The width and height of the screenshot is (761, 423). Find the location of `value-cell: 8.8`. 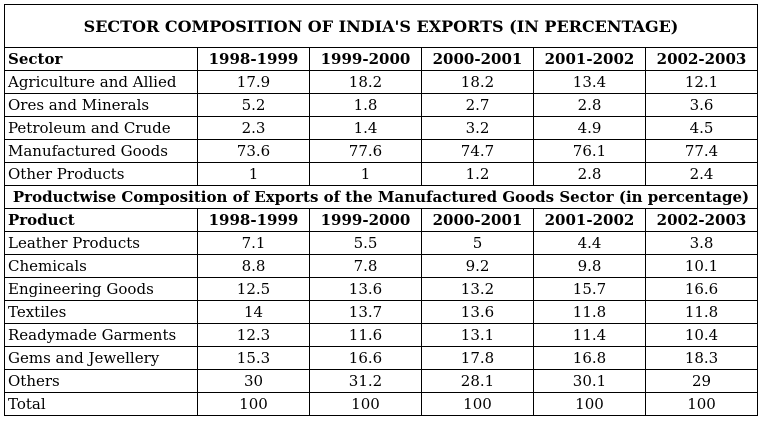

value-cell: 8.8 is located at coordinates (253, 266).